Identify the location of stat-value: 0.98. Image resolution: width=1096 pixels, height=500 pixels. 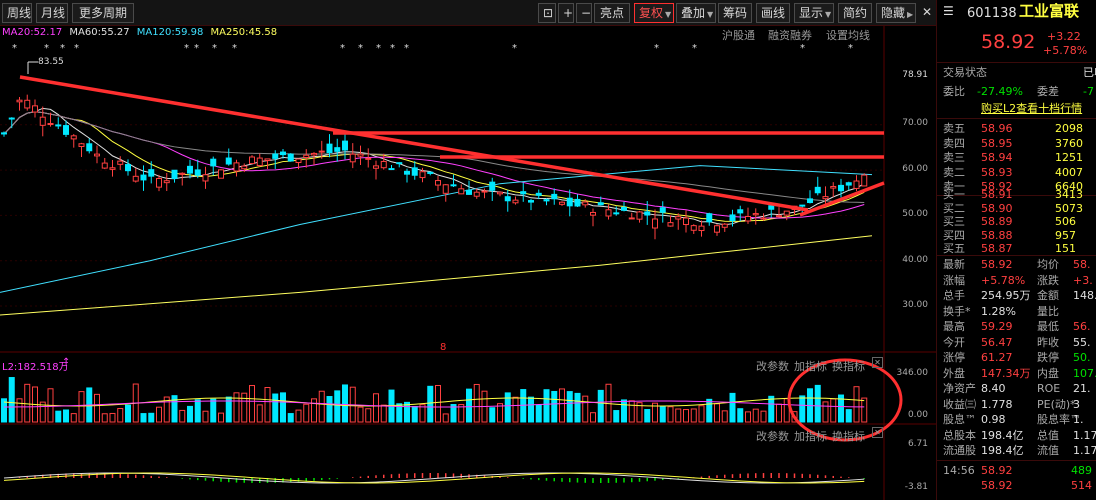
(993, 419).